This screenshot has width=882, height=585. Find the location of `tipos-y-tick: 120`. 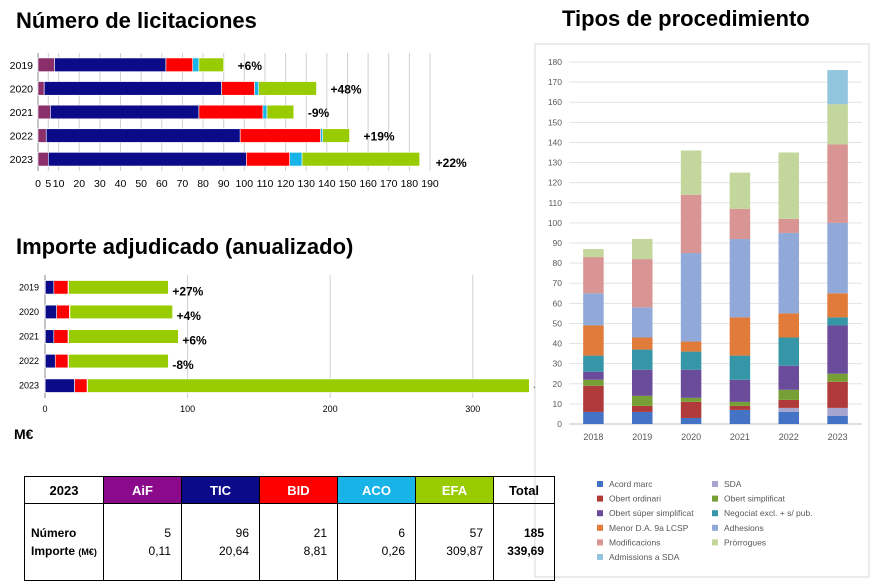

tipos-y-tick: 120 is located at coordinates (555, 183).